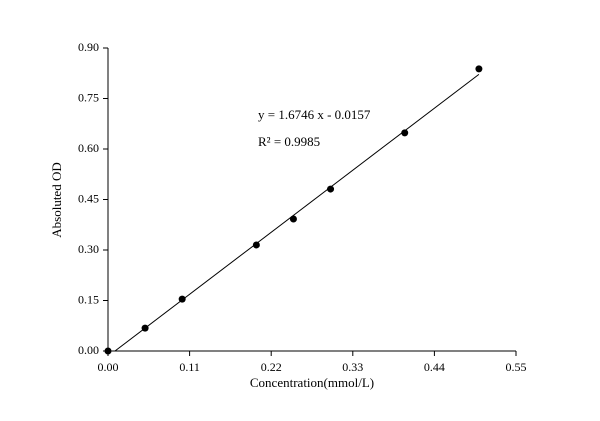  I want to click on y-tick-label: 0.30, so click(88, 249).